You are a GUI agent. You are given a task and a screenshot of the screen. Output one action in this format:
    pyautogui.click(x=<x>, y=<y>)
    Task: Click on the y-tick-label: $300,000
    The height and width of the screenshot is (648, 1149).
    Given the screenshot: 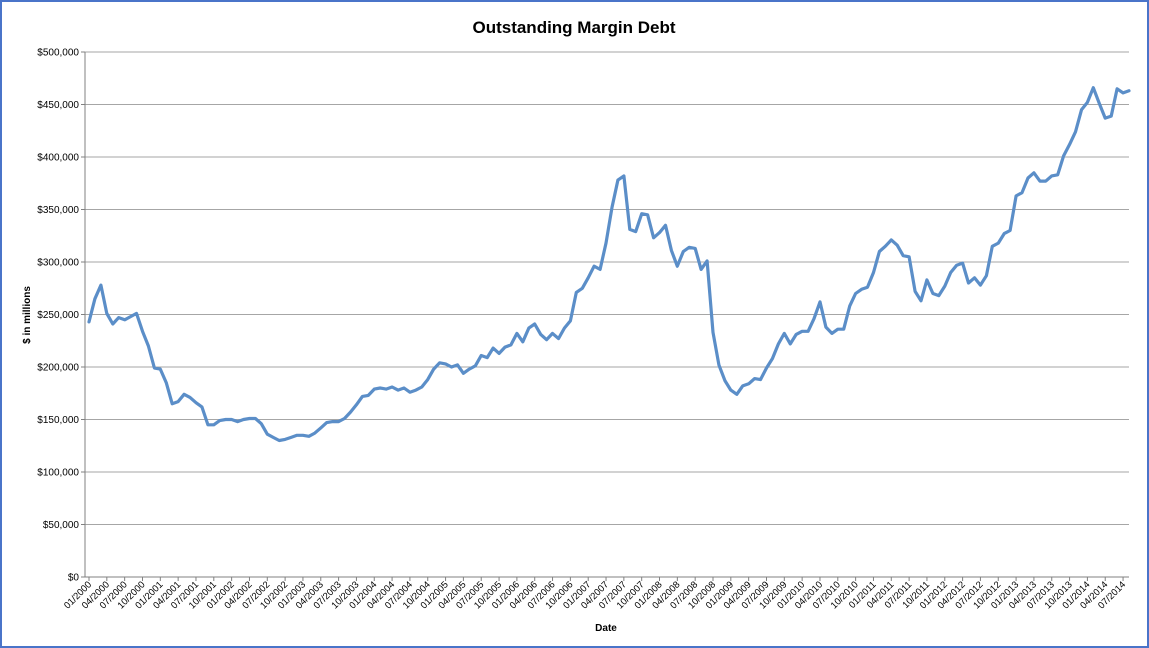 What is the action you would take?
    pyautogui.click(x=58, y=263)
    